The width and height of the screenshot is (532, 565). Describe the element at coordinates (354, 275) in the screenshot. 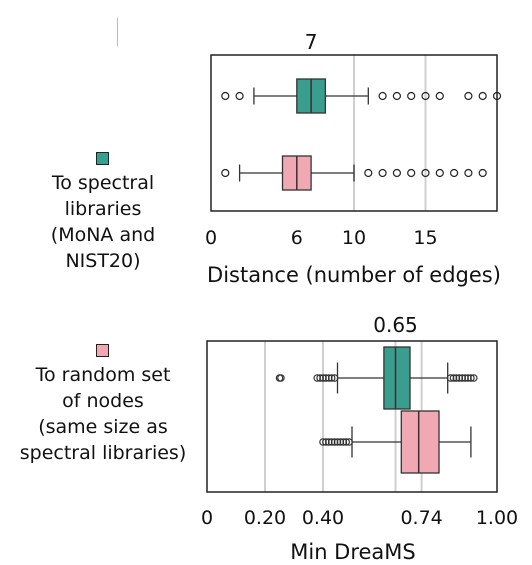

I see `x-axis-label: Distance (number of edges)` at that location.